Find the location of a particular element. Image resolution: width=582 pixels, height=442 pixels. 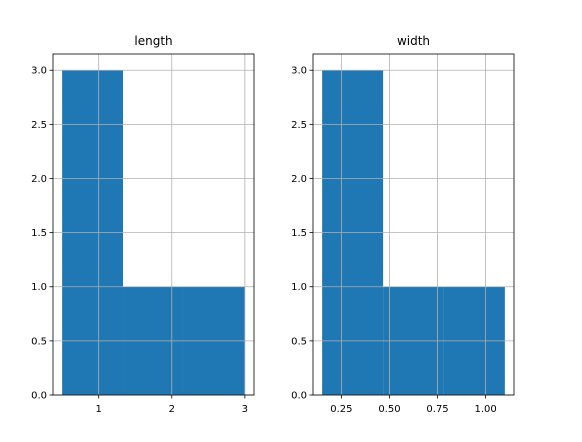

width-y-tick-label-6: 3.0 is located at coordinates (299, 71).